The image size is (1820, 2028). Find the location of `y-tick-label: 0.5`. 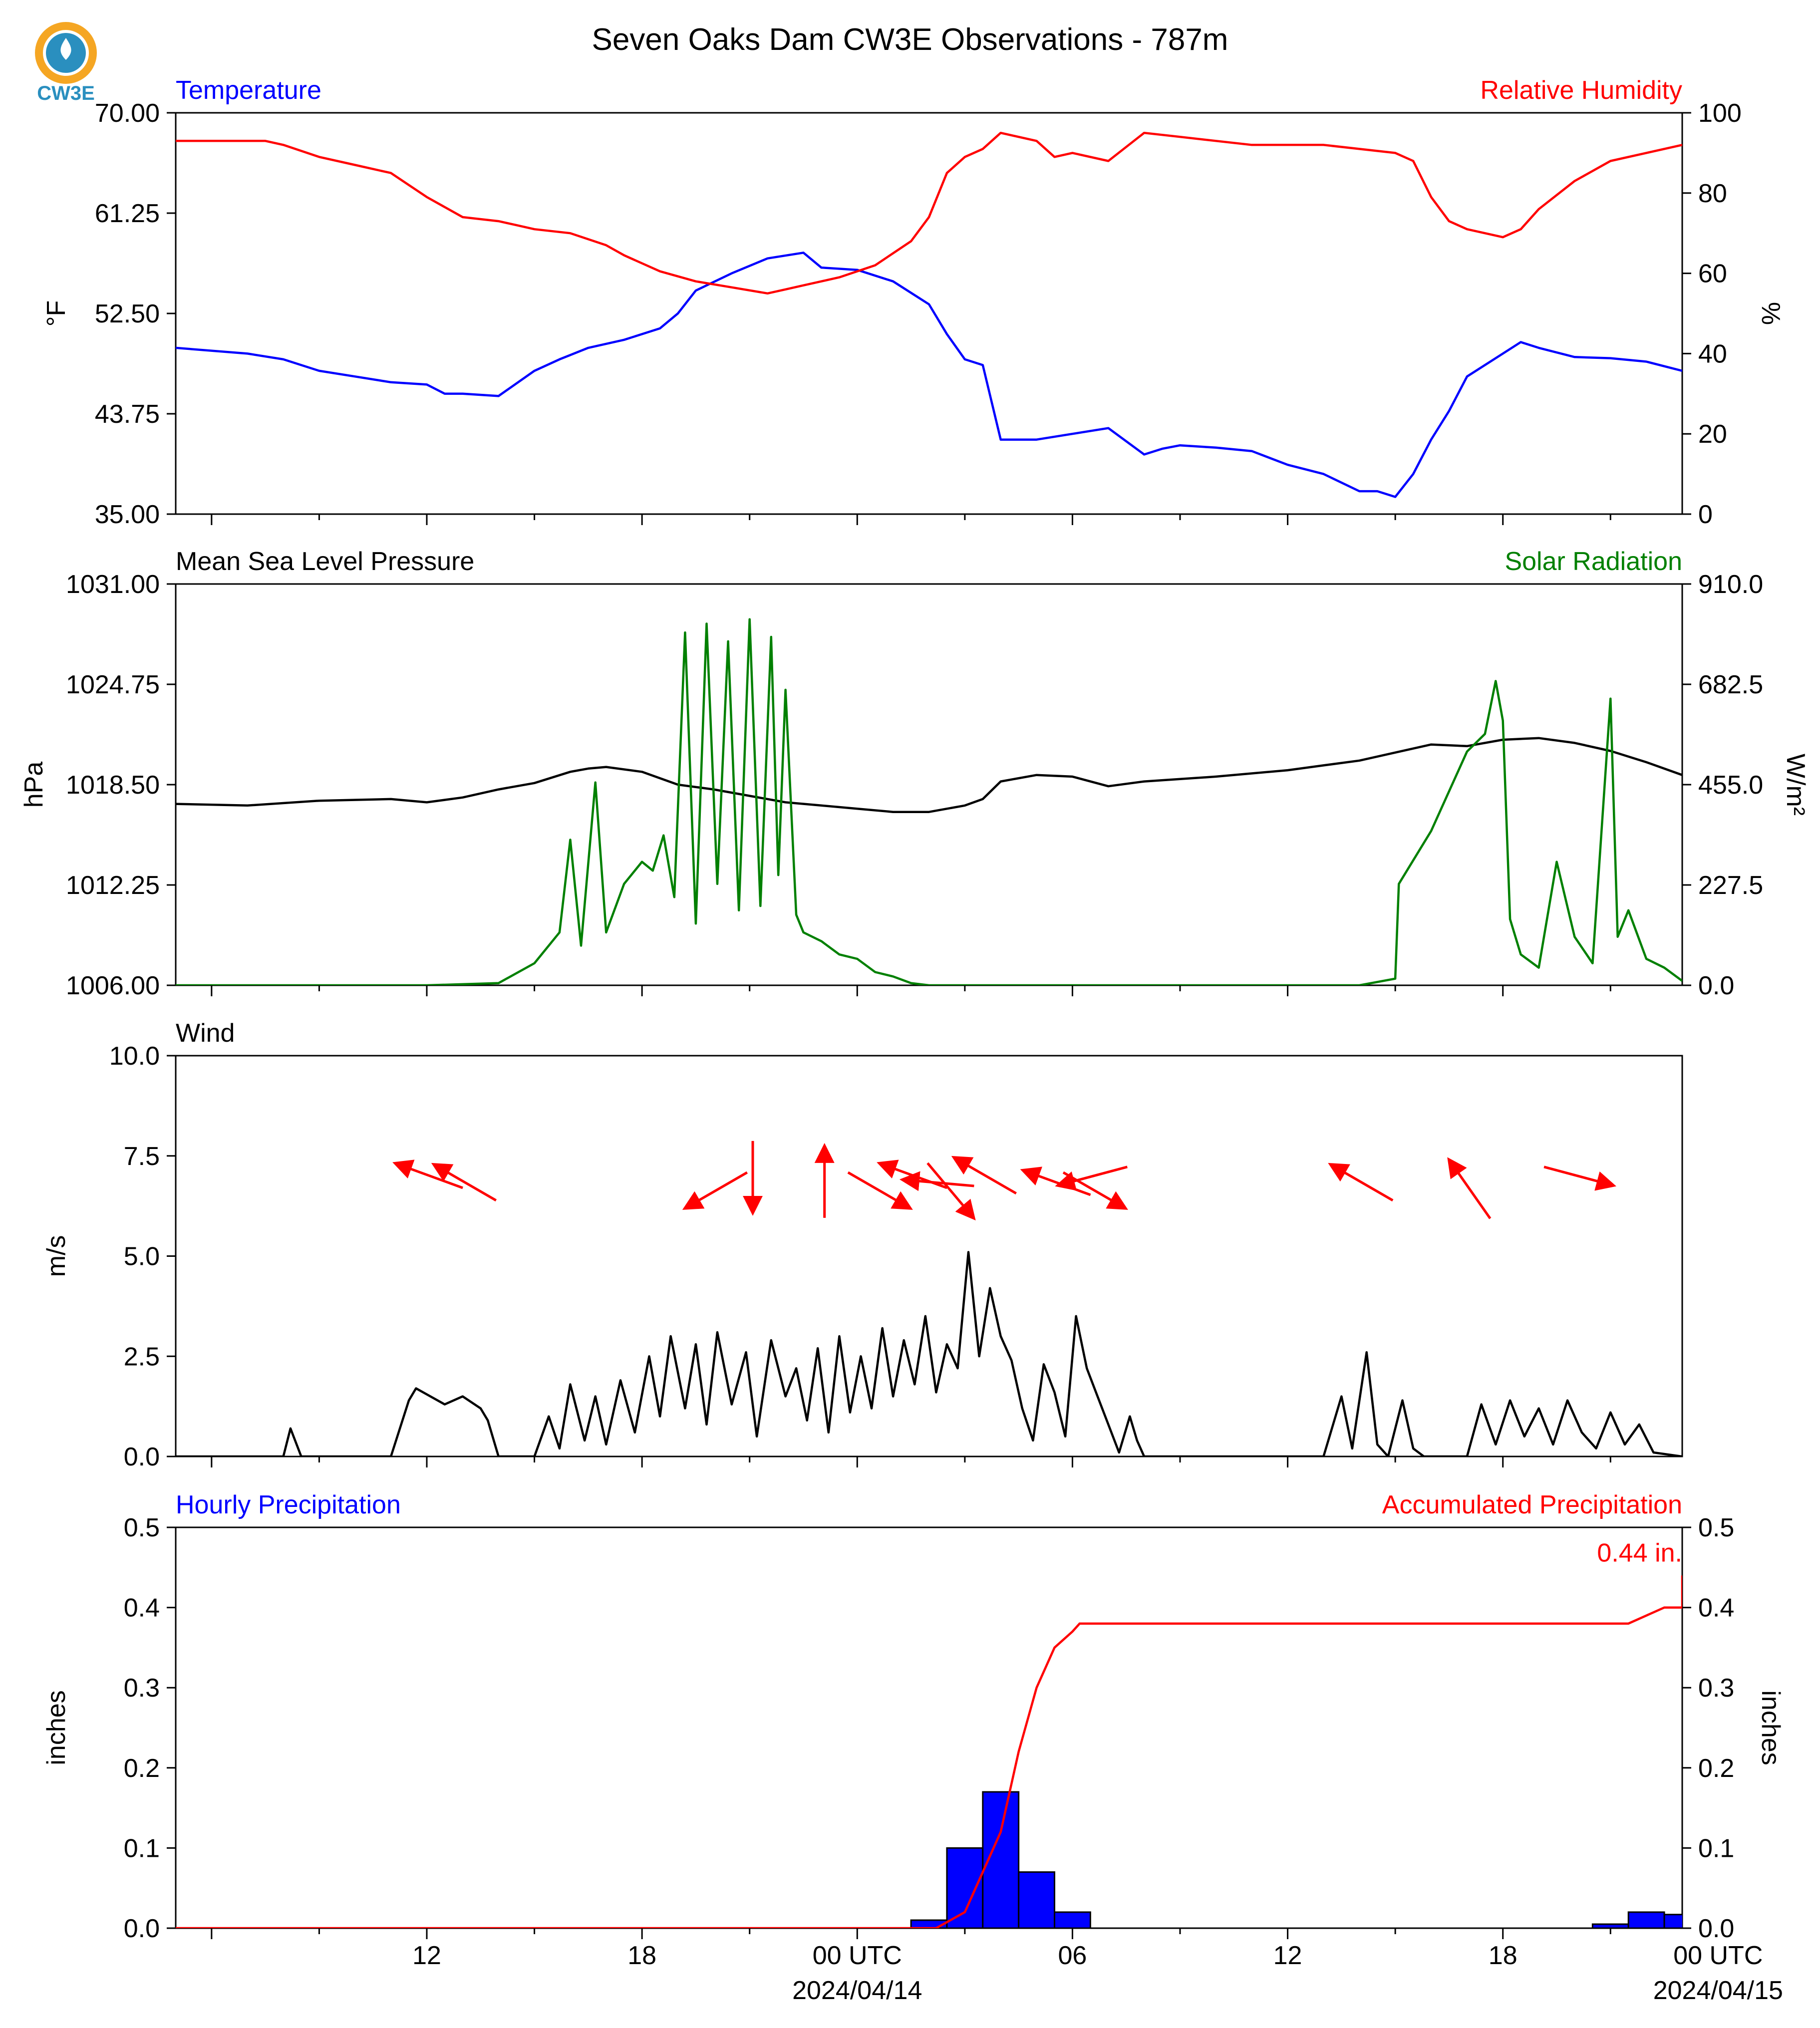

y-tick-label: 0.5 is located at coordinates (142, 1527).